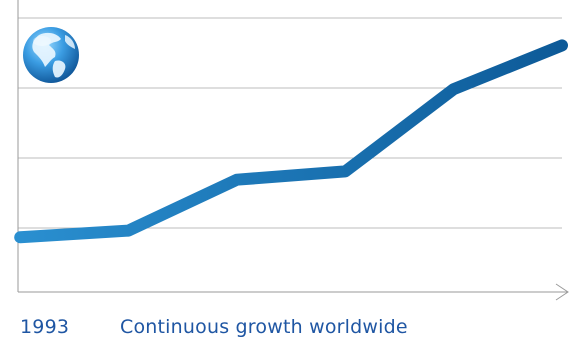 The width and height of the screenshot is (571, 345). I want to click on x-axis-arrow, so click(562, 292).